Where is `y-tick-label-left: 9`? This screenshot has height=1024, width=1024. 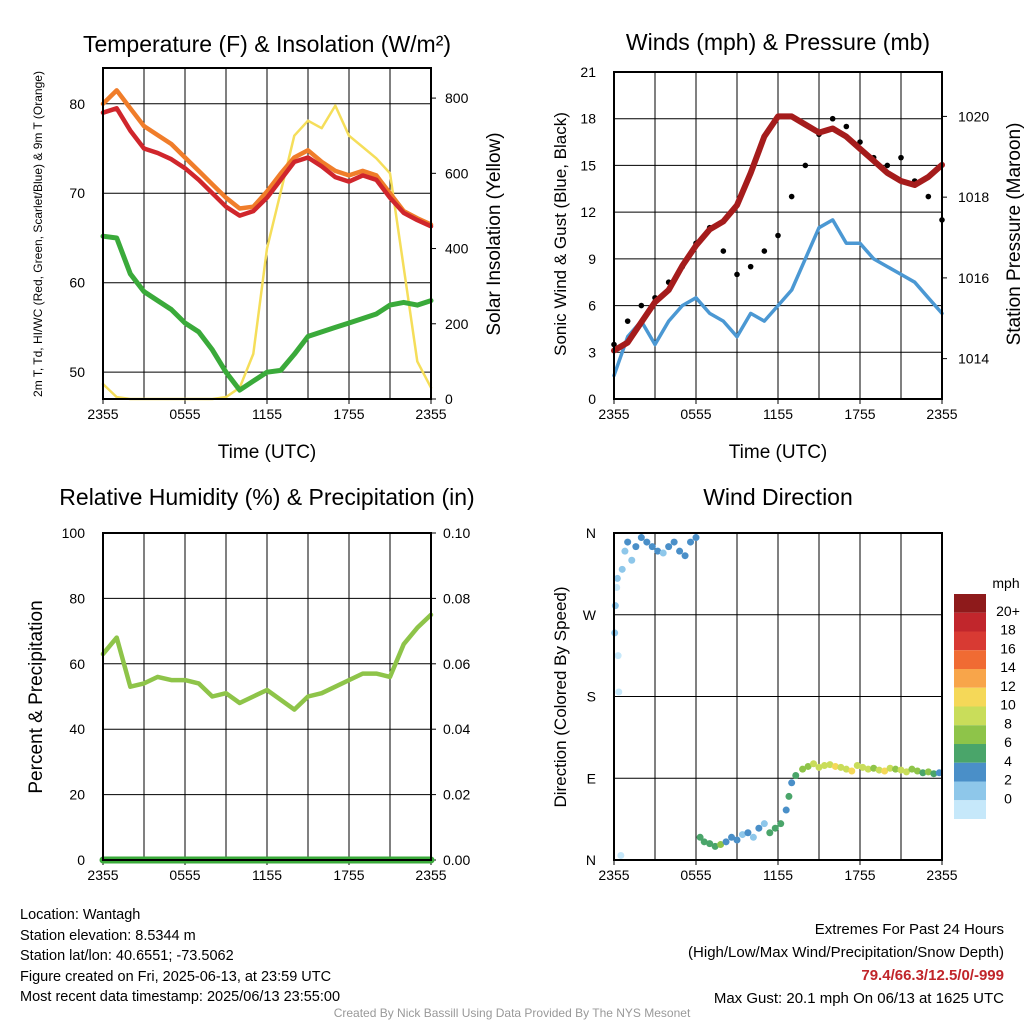 y-tick-label-left: 9 is located at coordinates (592, 259).